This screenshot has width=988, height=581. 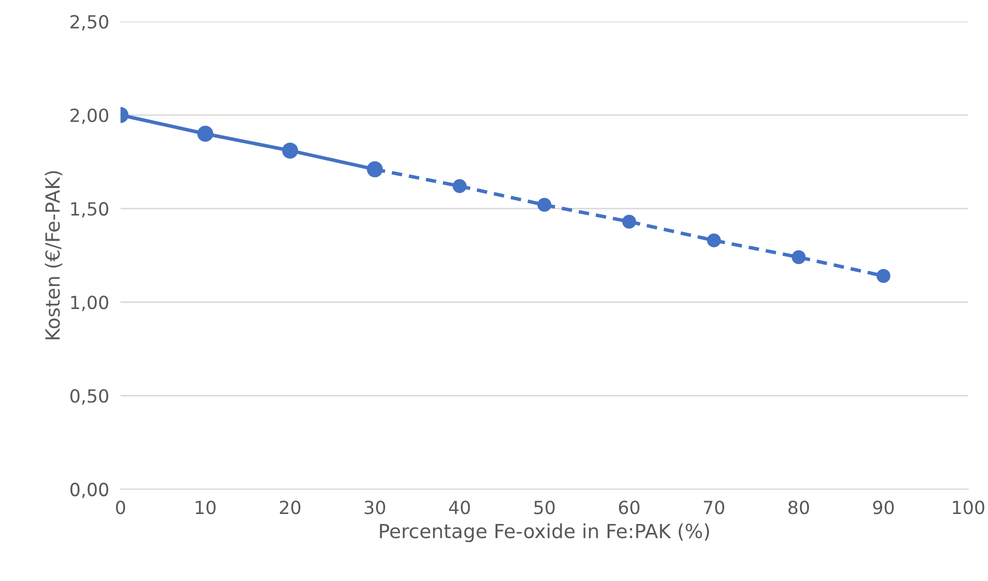 I want to click on x-tick-label: 100, so click(x=968, y=507).